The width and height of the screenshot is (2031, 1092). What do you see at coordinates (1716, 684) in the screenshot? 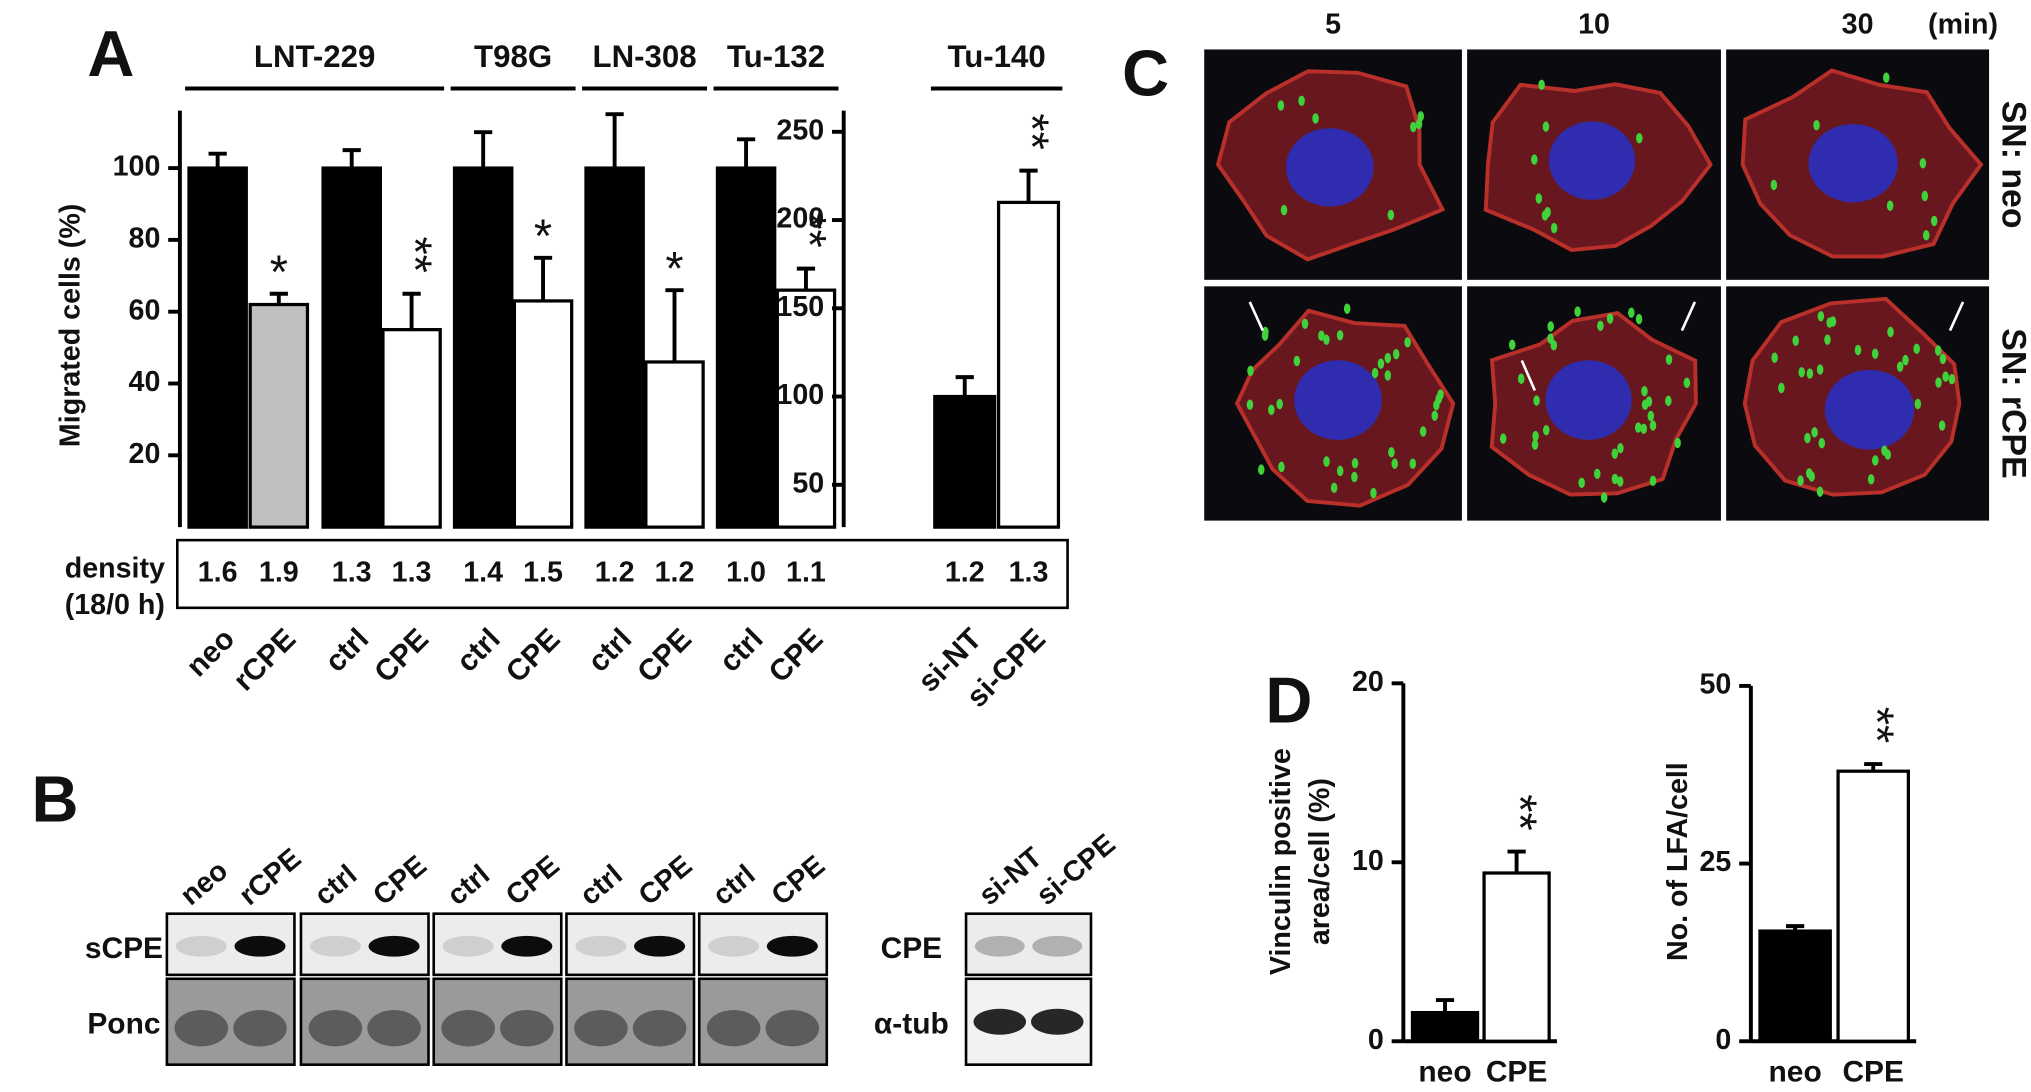
I see `y-tick-label: 50` at bounding box center [1716, 684].